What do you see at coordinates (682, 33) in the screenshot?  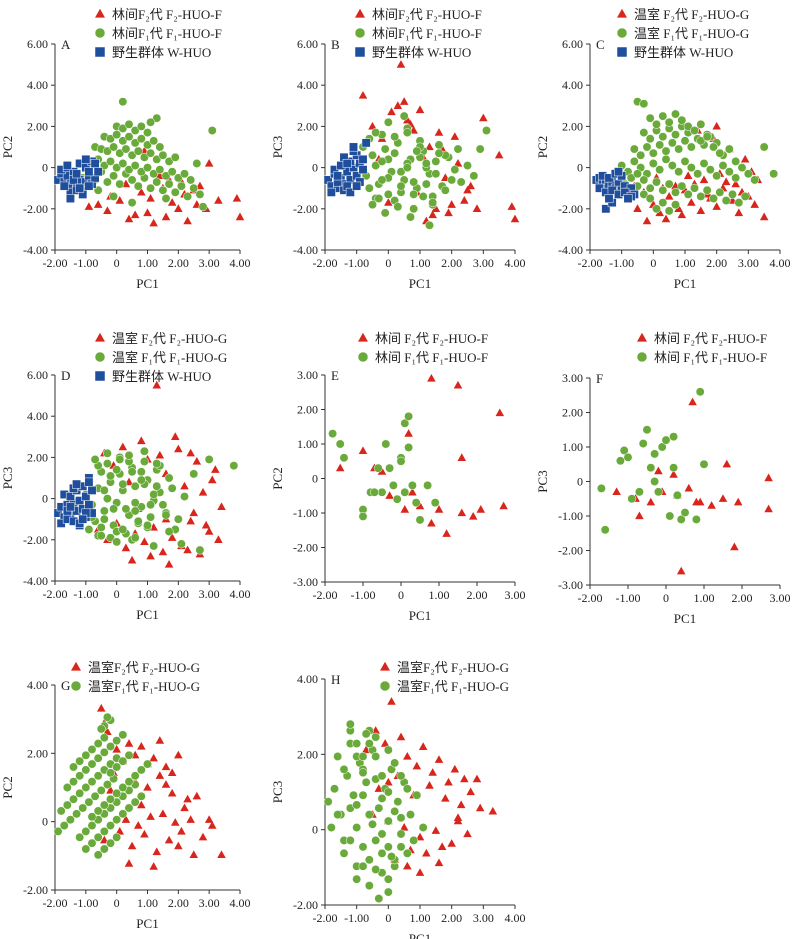 I see `legend: 温室 F₂代 F₂-HUO-G 温室 F₁代 F₁-HUO-G 野生群体 W-HUO` at bounding box center [682, 33].